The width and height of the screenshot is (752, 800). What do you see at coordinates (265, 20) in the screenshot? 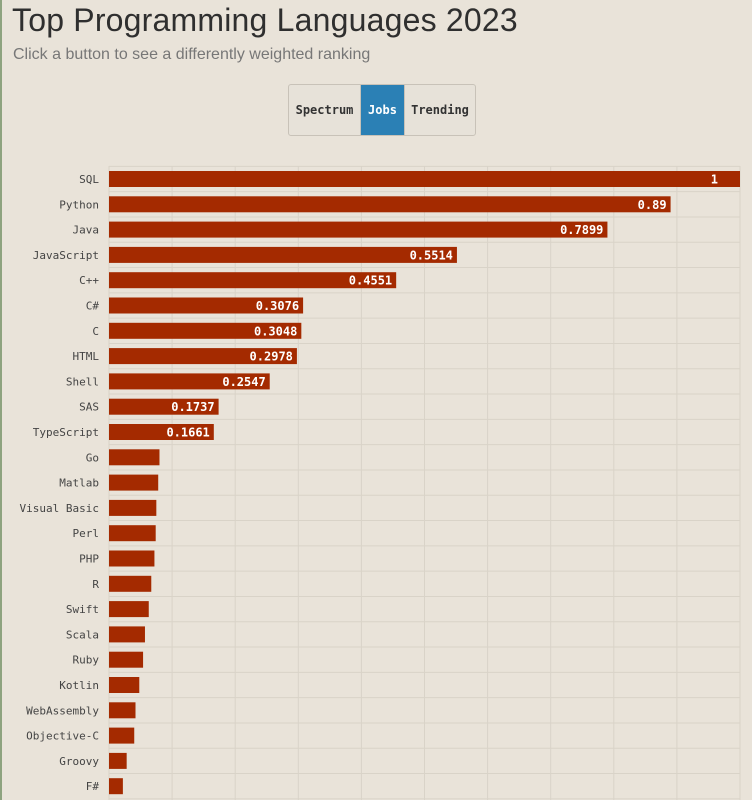
I see `page-title: Top Programming Languages 2023` at bounding box center [265, 20].